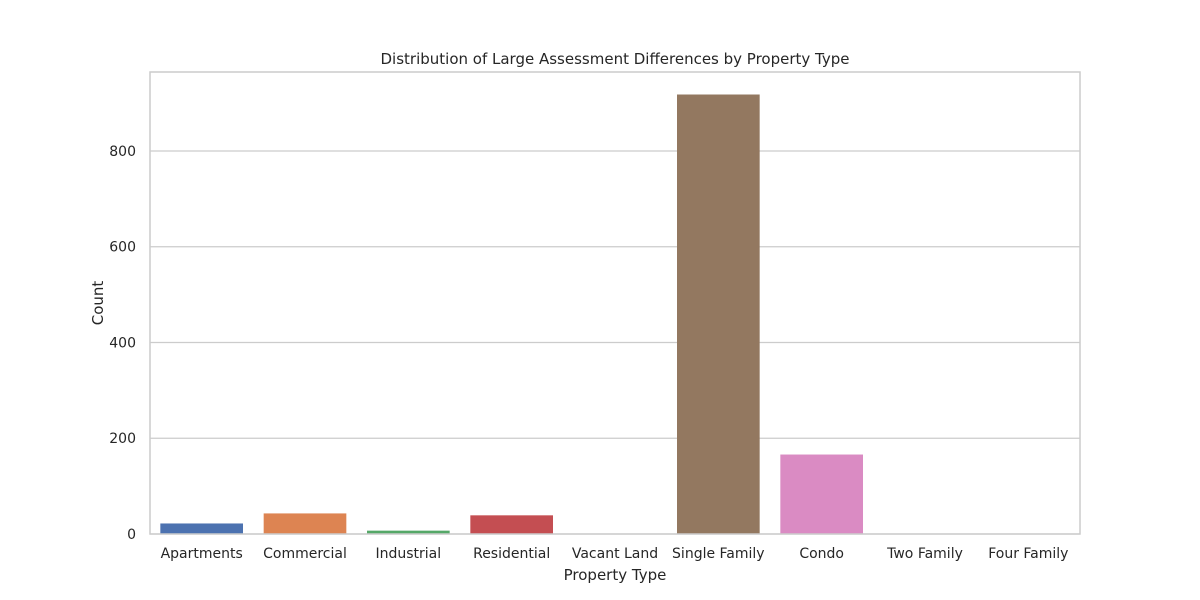 This screenshot has width=1200, height=600. Describe the element at coordinates (98, 303) in the screenshot. I see `y-axis-label: Count` at that location.